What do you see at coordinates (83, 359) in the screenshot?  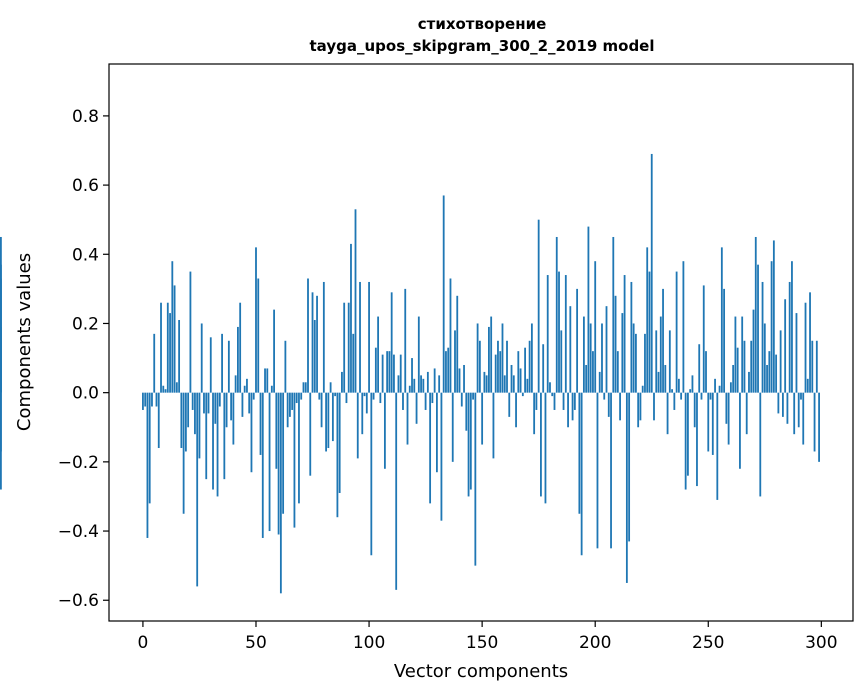 I see `y-axis-ticks: 0.8 0.6 0.4 0.2 0.0 −0.2 −0.4 −0.6` at bounding box center [83, 359].